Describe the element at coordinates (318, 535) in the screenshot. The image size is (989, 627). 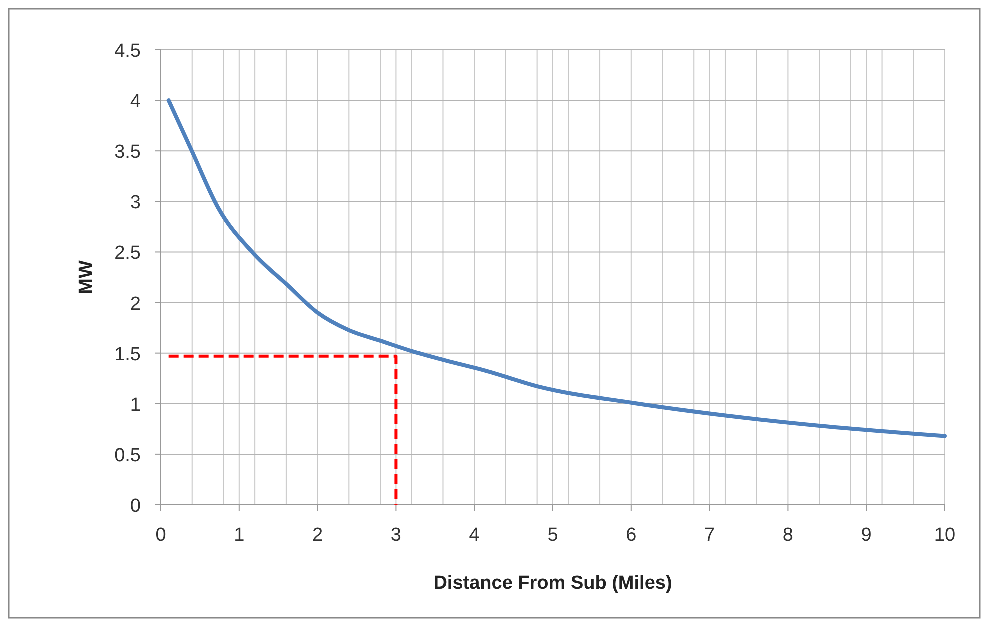
I see `x-tick-label: 2` at that location.